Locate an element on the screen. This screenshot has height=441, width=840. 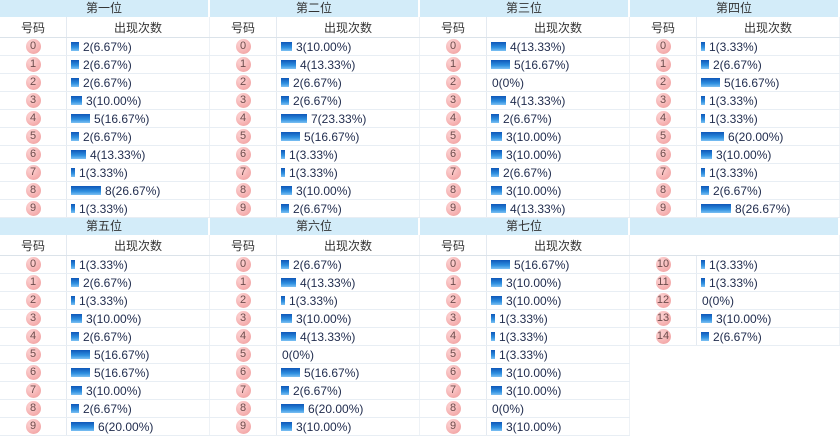
number-cell: 3 is located at coordinates (453, 318).